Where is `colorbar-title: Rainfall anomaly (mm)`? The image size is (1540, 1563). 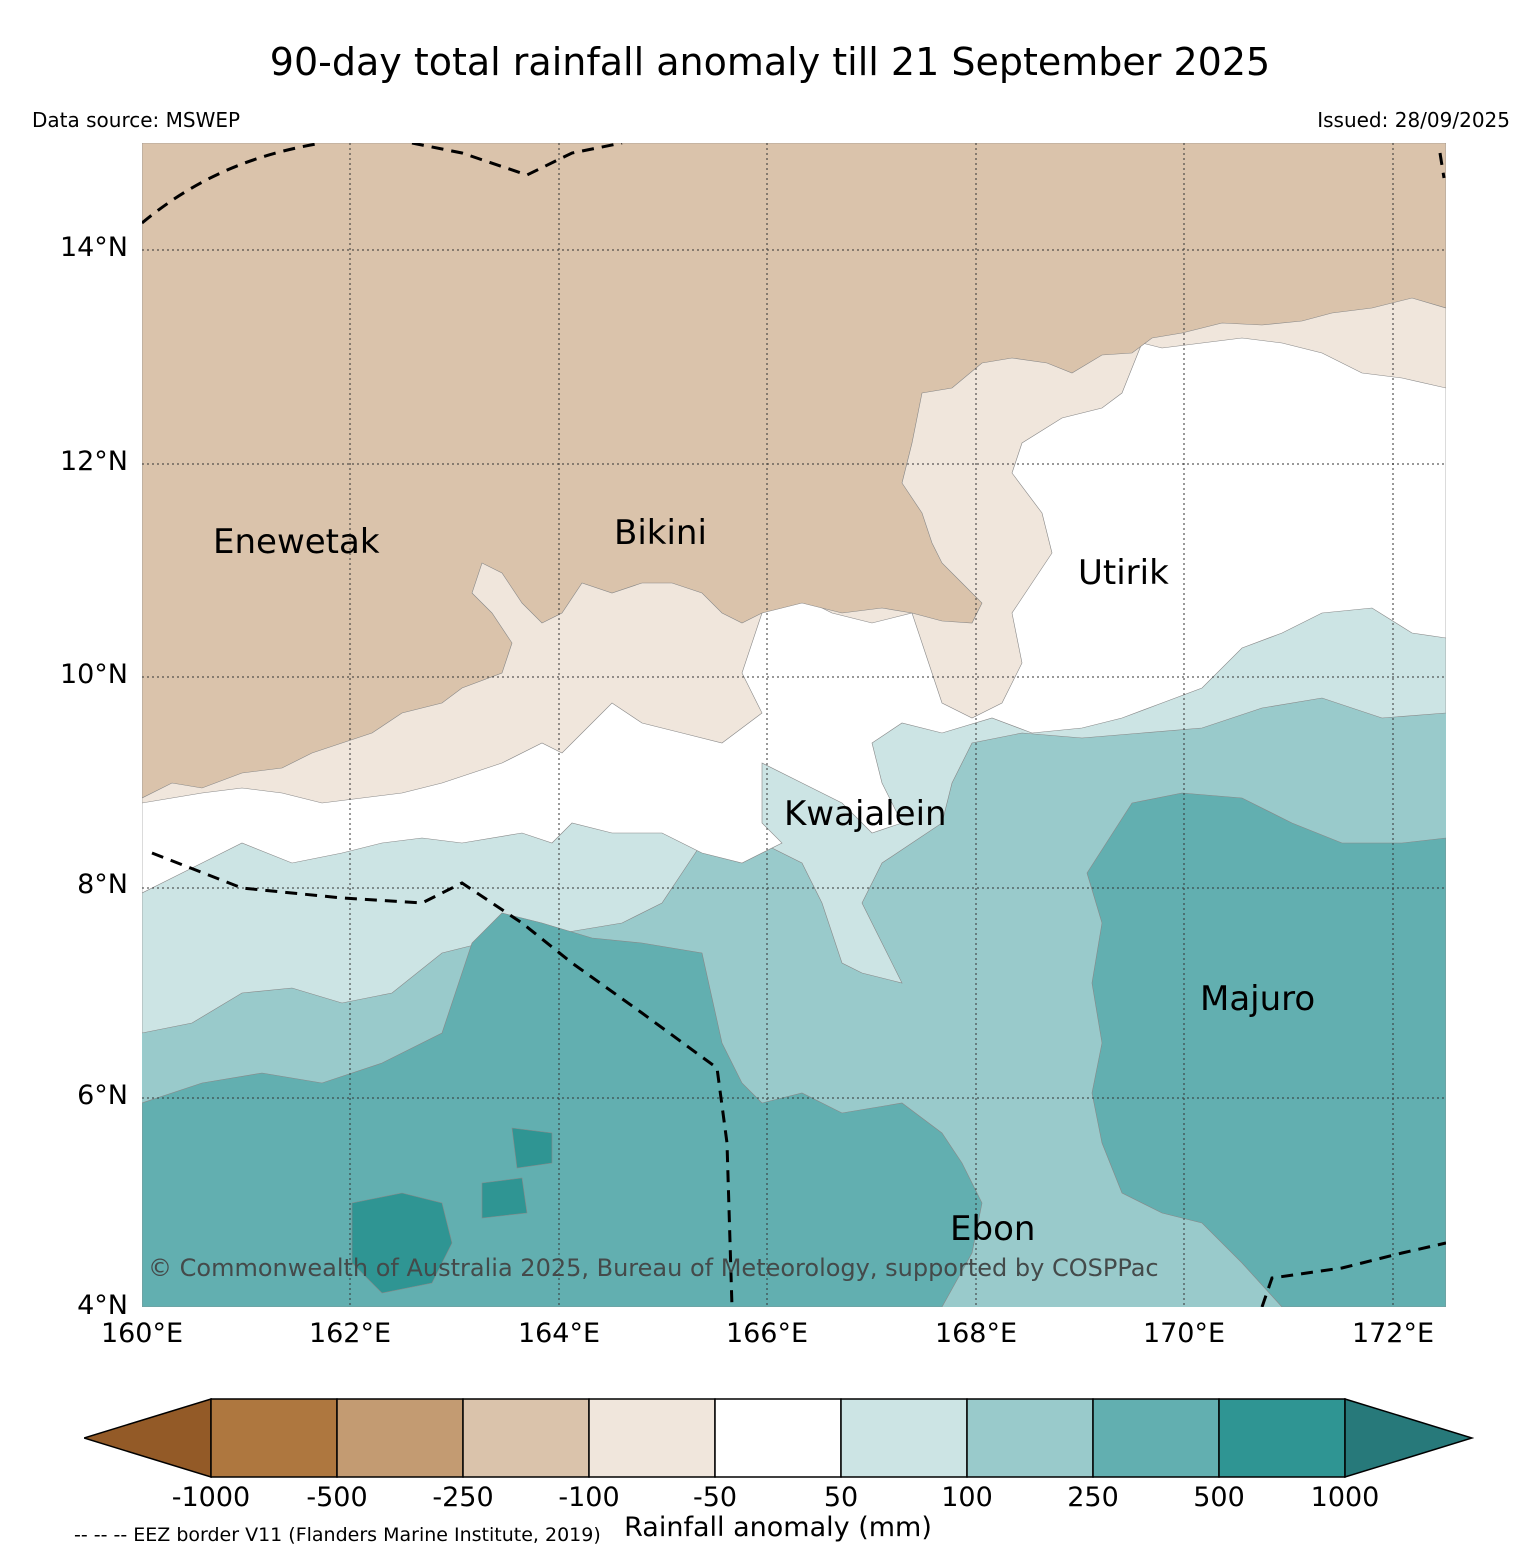 colorbar-title: Rainfall anomaly (mm) is located at coordinates (778, 1527).